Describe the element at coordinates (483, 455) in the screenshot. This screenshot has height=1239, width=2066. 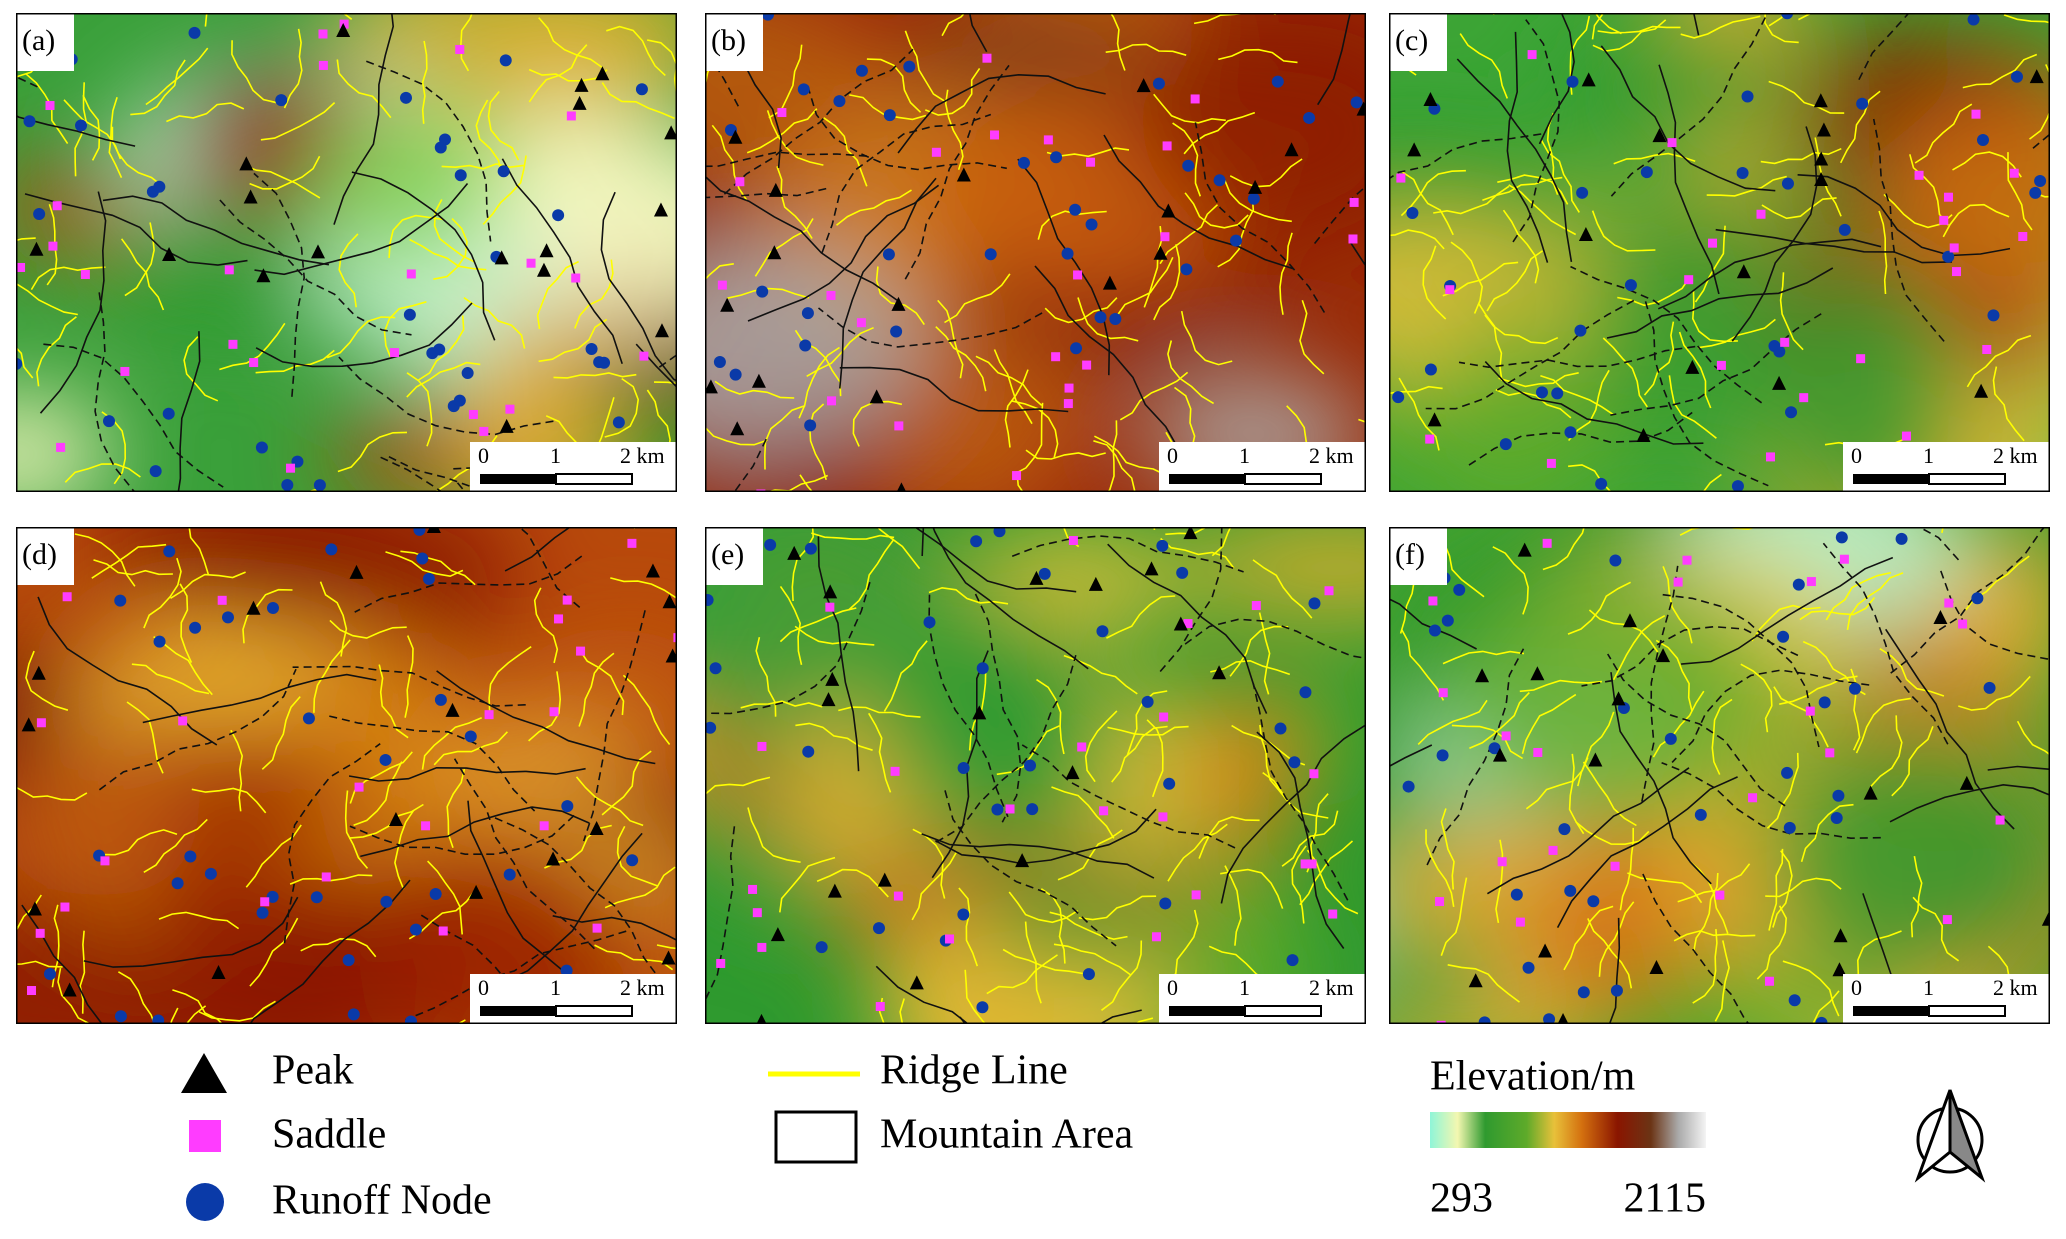
I see `scale-label: 0` at that location.